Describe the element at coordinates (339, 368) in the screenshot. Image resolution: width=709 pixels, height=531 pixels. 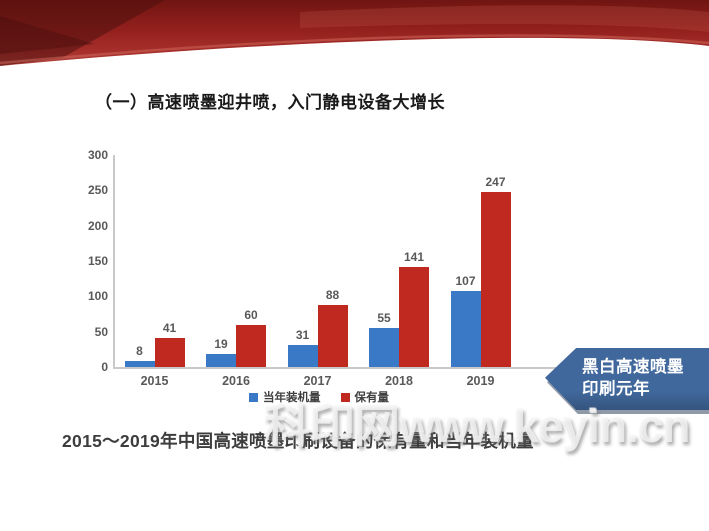
I see `x-axis-line` at that location.